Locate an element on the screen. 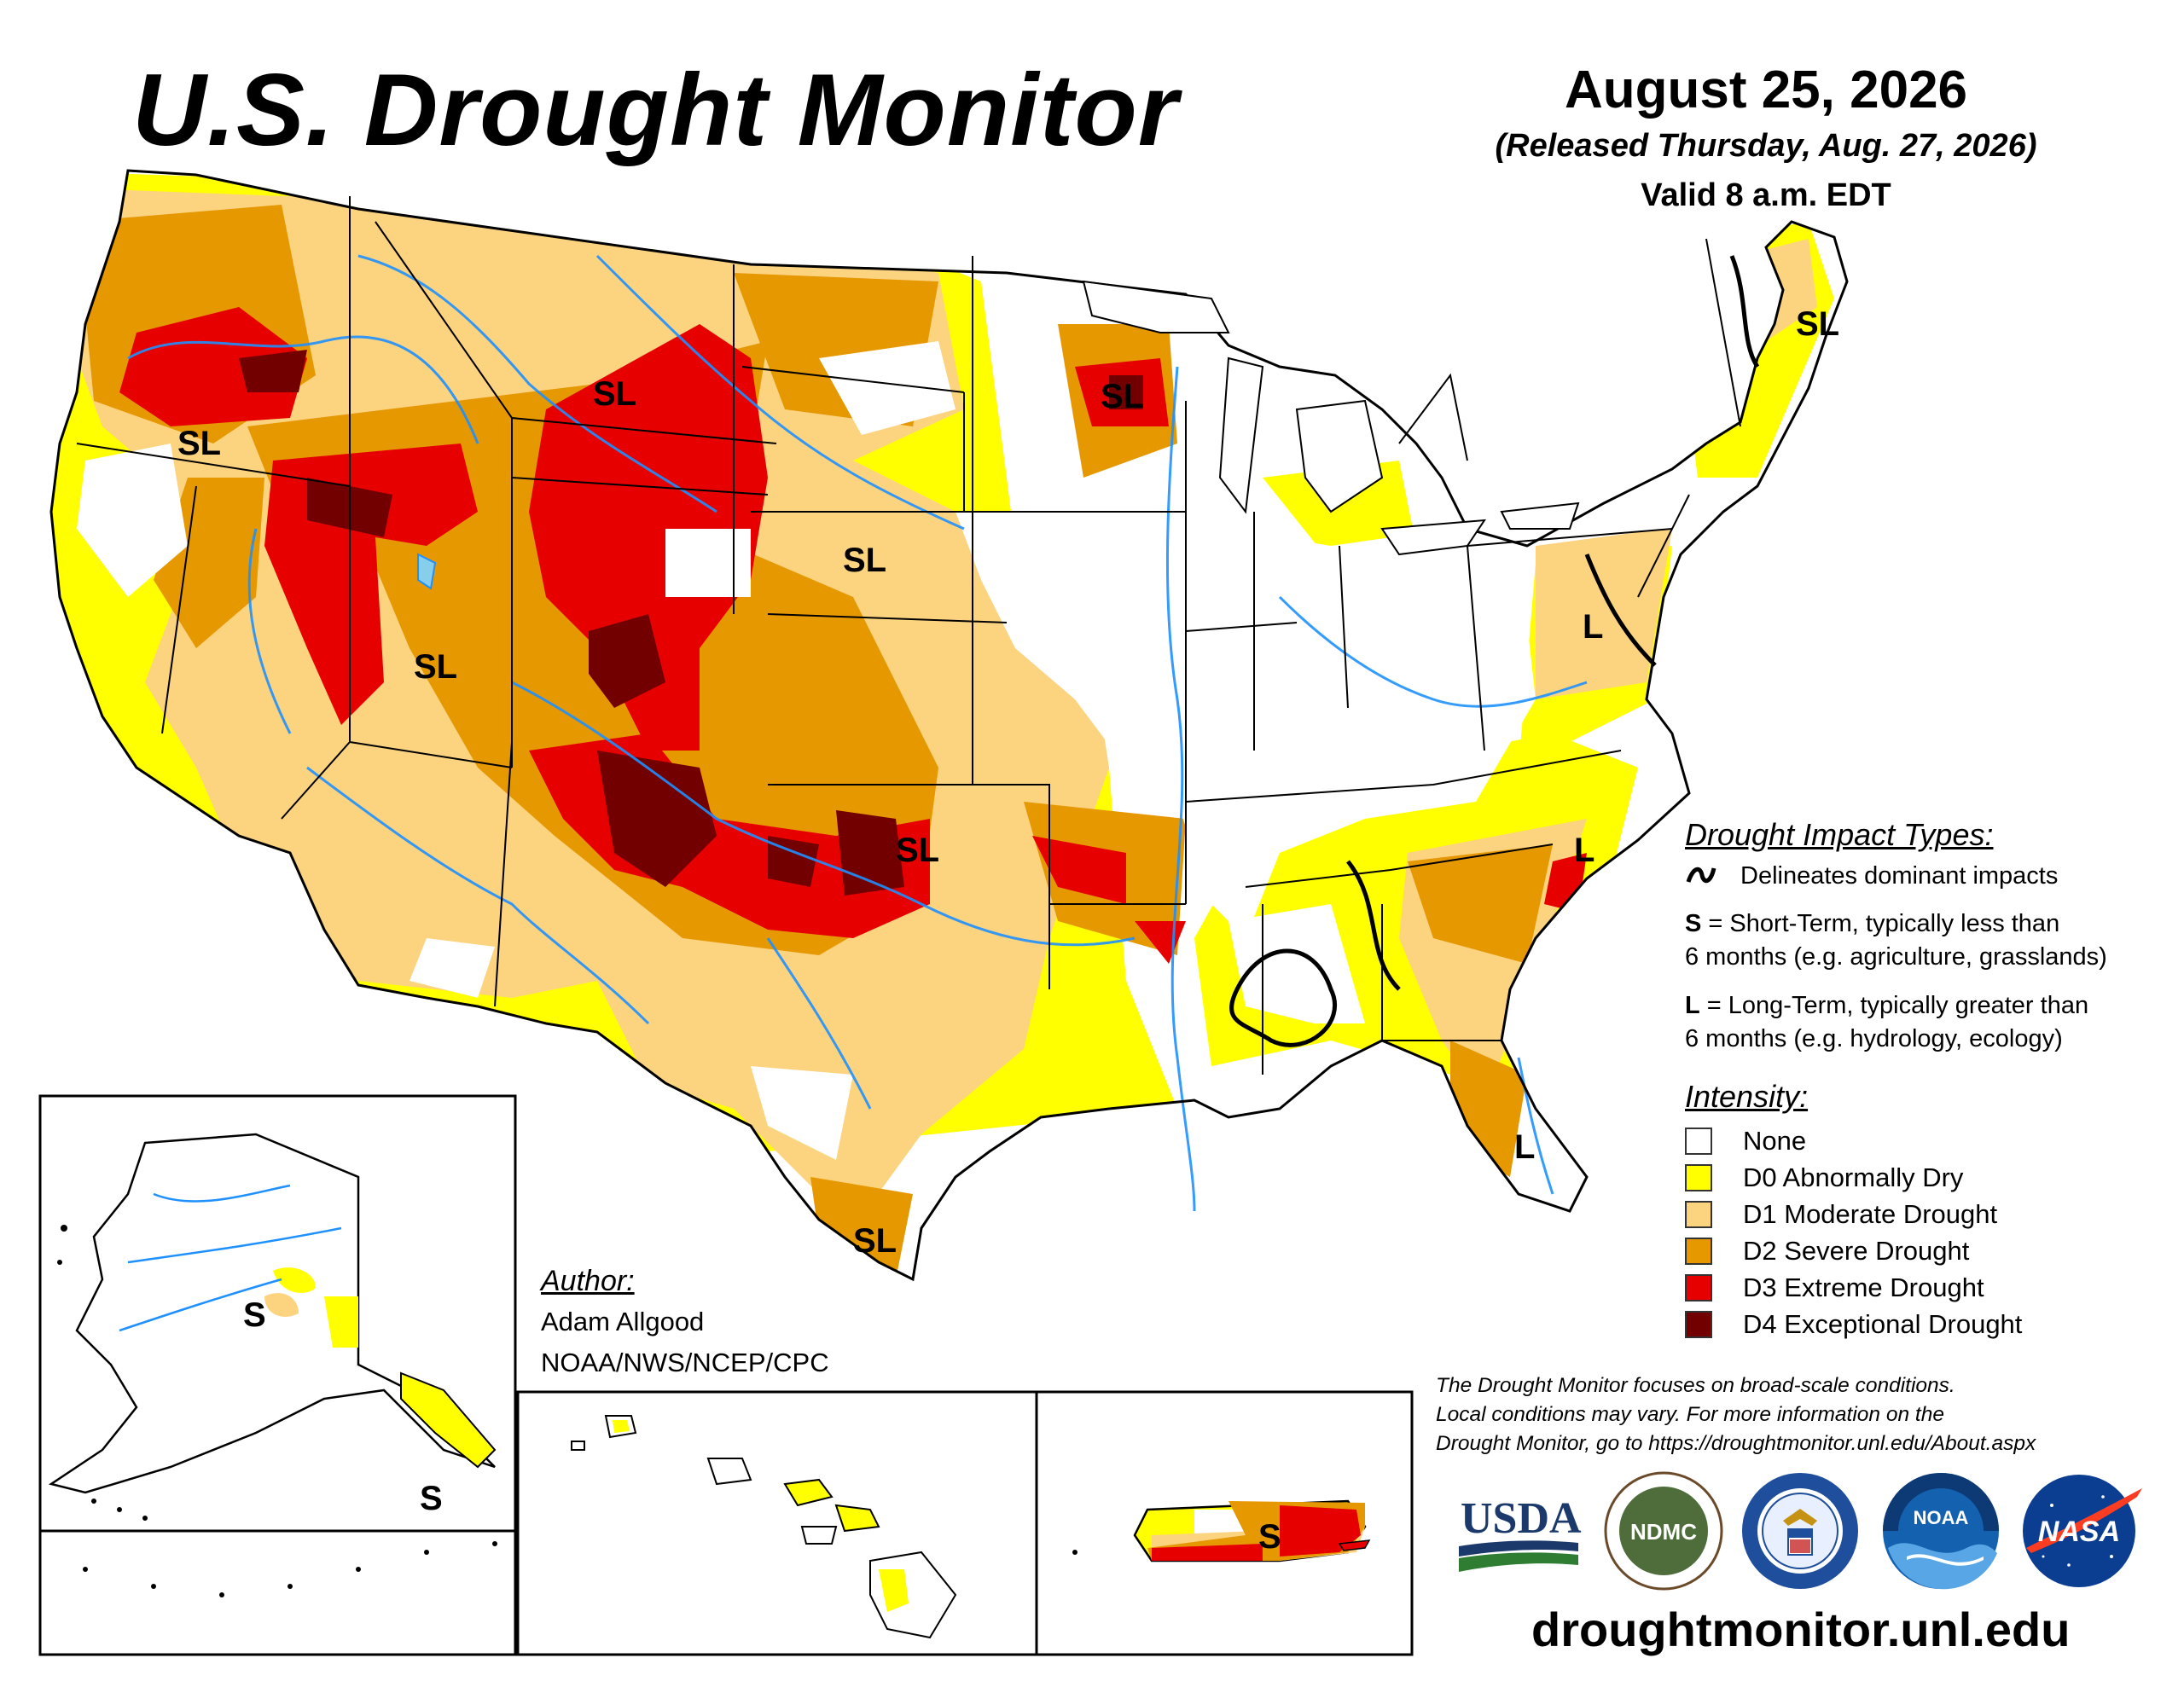 This screenshot has width=2184, height=1687. short-term-examples: 6 months (e.g. agriculture, grasslands) is located at coordinates (1896, 957).